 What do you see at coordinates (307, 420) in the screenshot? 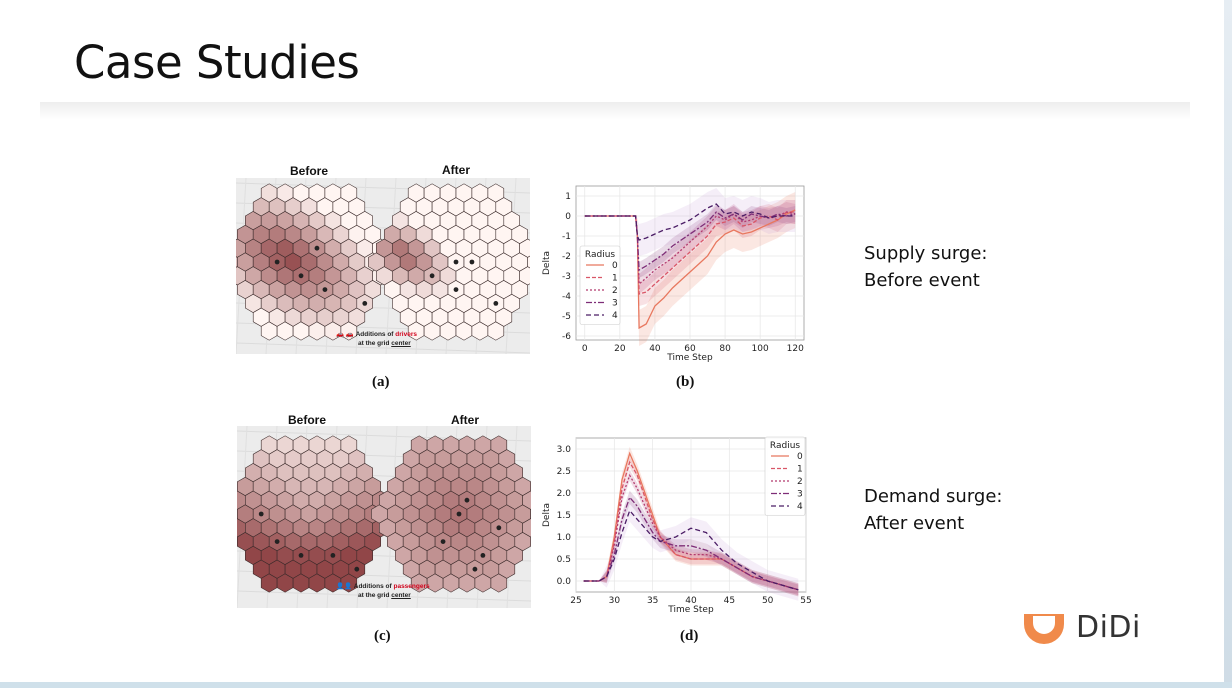
I see `map-c-before-label: Before` at bounding box center [307, 420].